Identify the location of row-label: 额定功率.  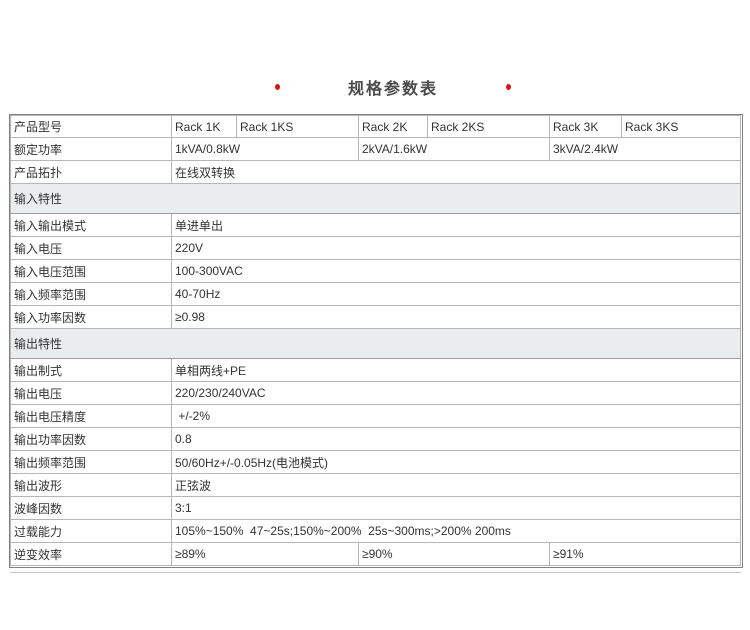
(91, 149).